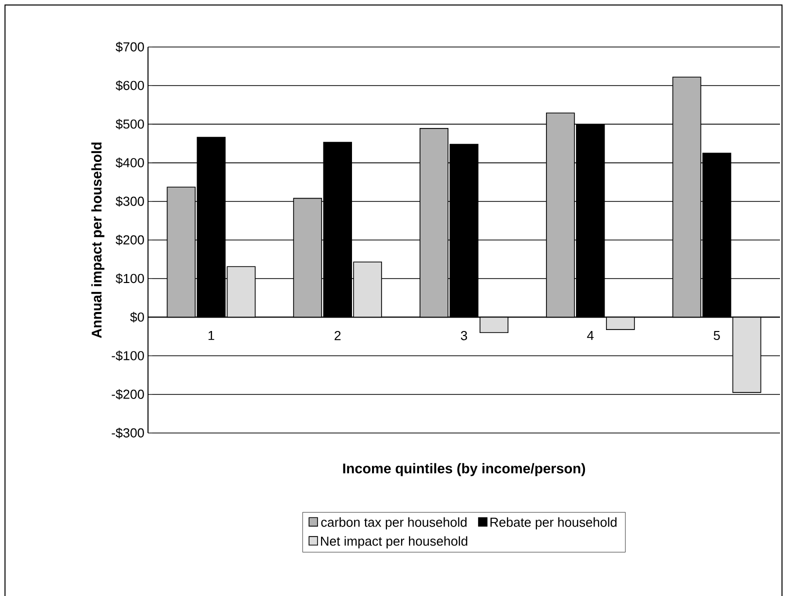 This screenshot has width=787, height=596. Describe the element at coordinates (128, 356) in the screenshot. I see `y-tick-label: -$100` at that location.